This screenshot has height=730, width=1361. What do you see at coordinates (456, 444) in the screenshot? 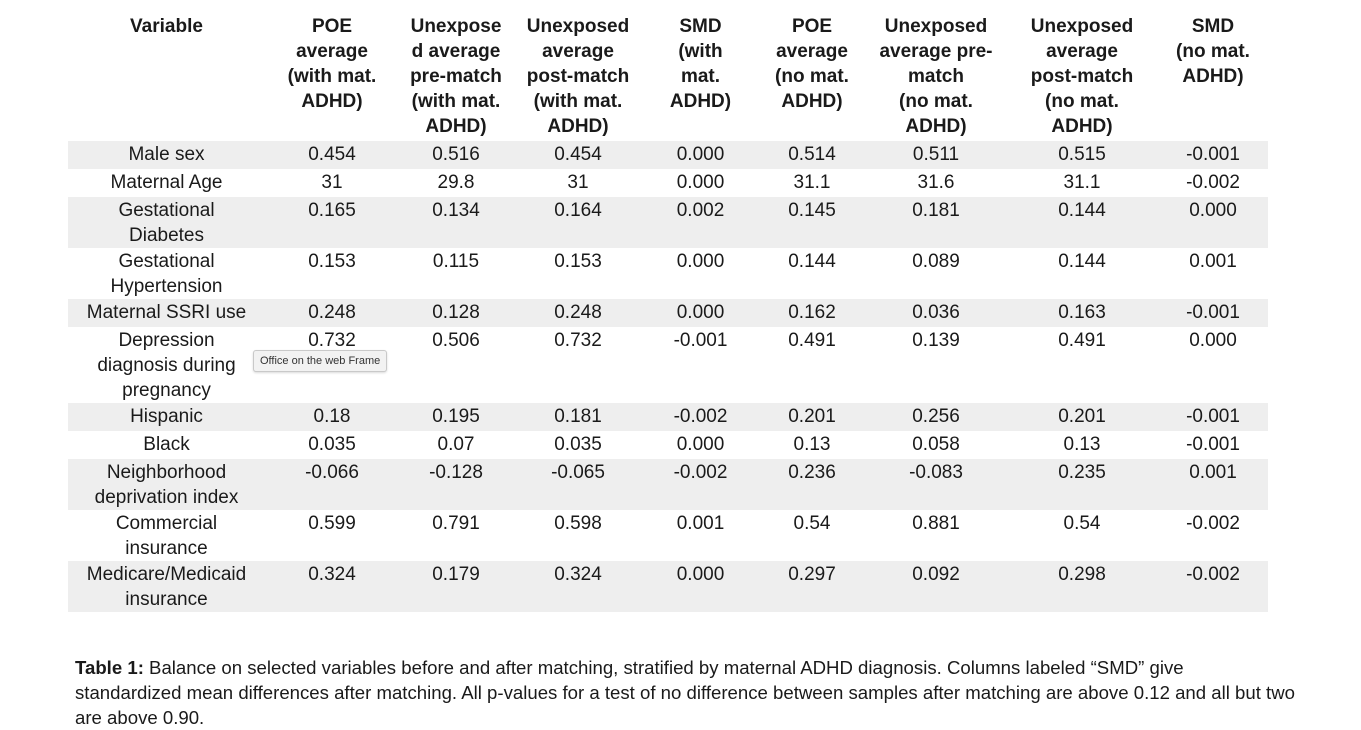
I see `value-cell: 0.07` at bounding box center [456, 444].